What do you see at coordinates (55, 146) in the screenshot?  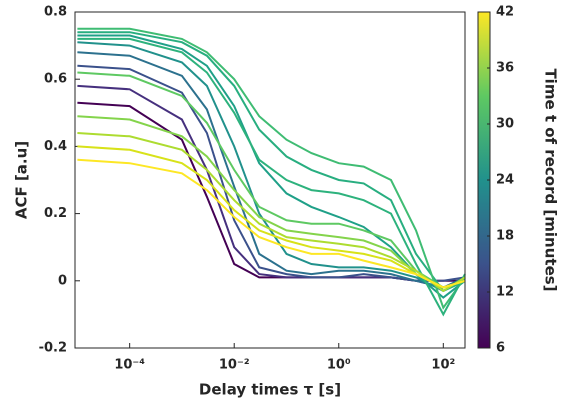 I see `y-tick-label: 0.4` at bounding box center [55, 146].